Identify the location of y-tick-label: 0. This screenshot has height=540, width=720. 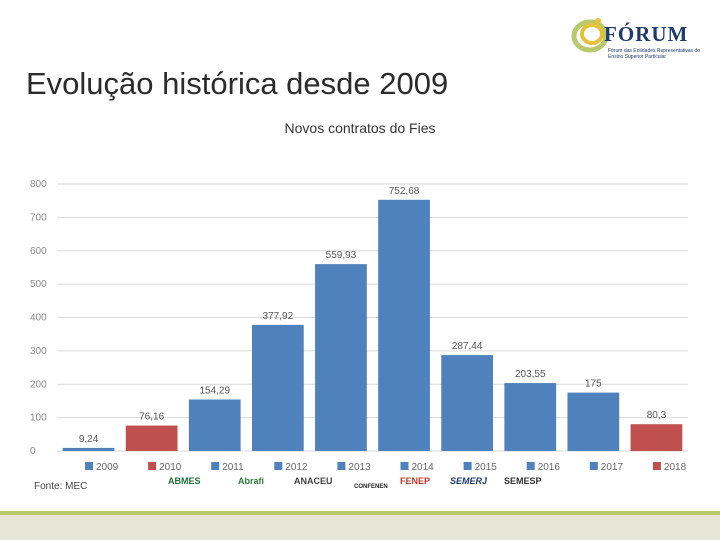
(33, 451).